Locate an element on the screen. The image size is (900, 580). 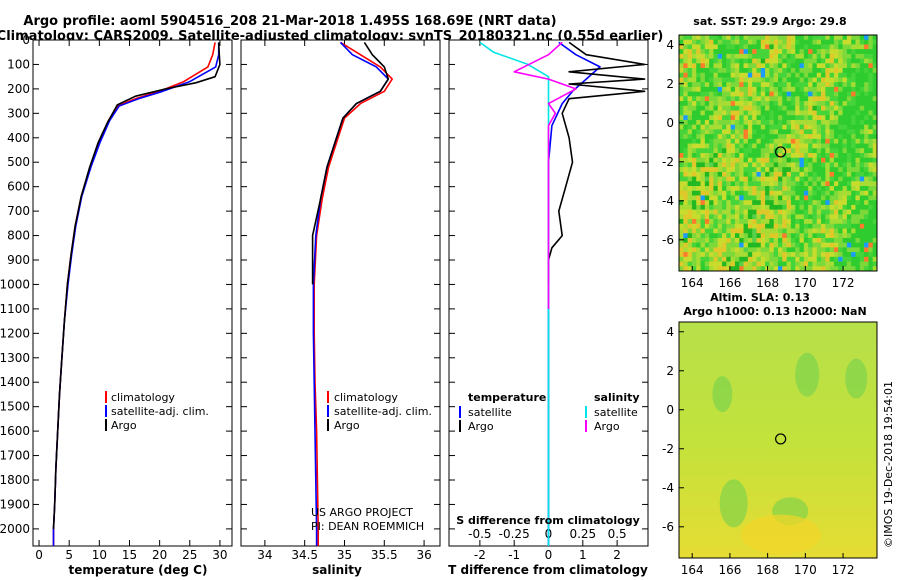
sla-anomaly-blob is located at coordinates (856, 378).